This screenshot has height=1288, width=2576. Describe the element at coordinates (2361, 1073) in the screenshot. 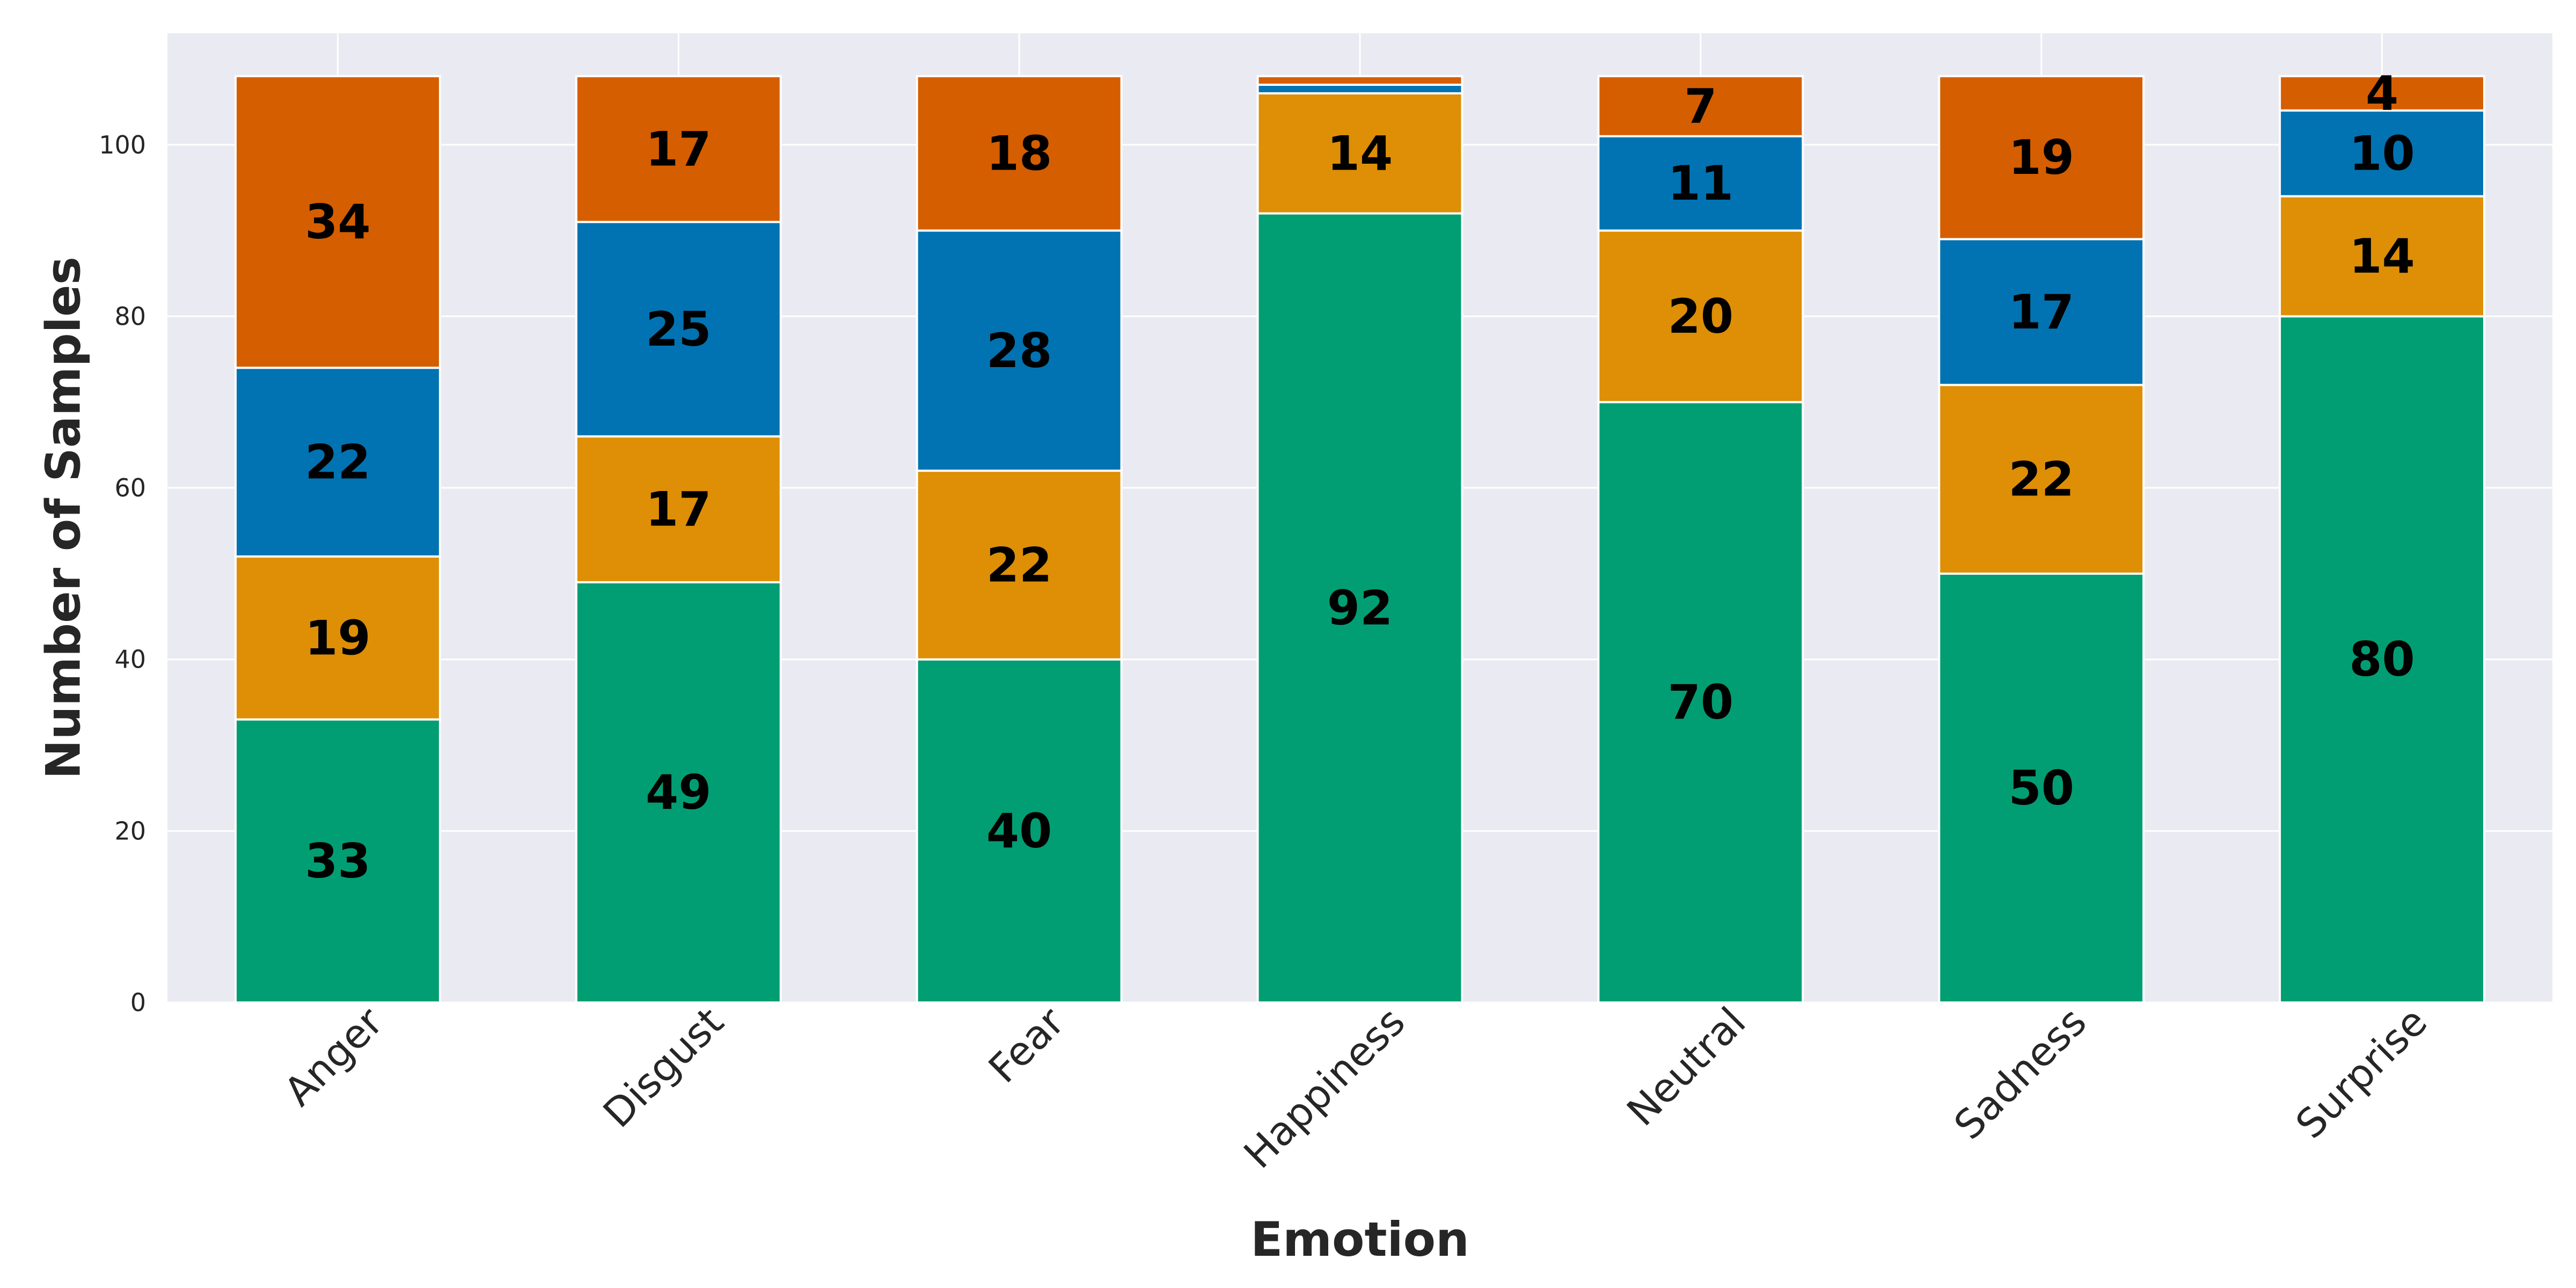

I see `x-tick-label: Surprise` at that location.